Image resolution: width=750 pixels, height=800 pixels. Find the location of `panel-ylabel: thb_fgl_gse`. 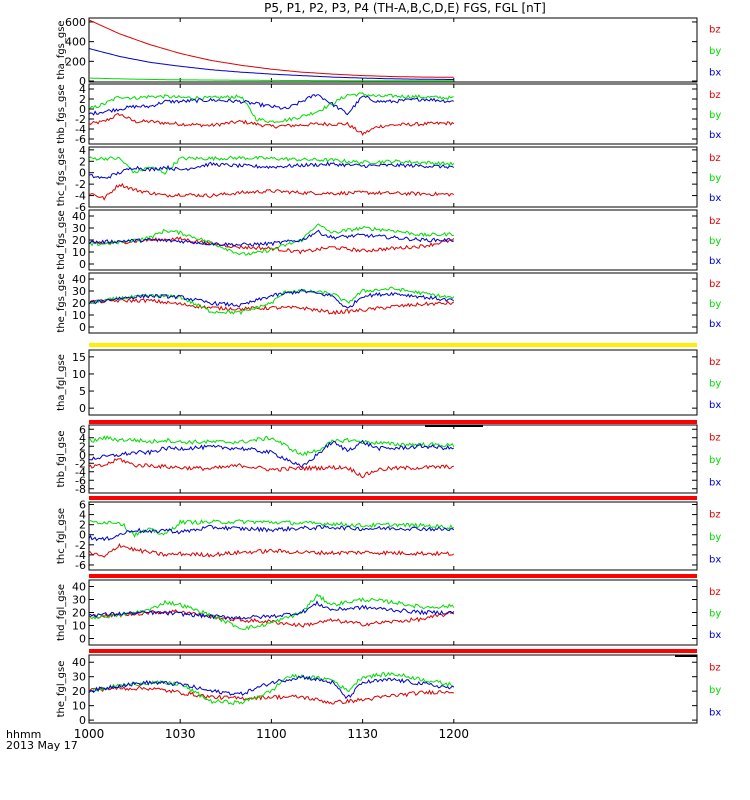

panel-ylabel: thb_fgl_gse is located at coordinates (61, 459).